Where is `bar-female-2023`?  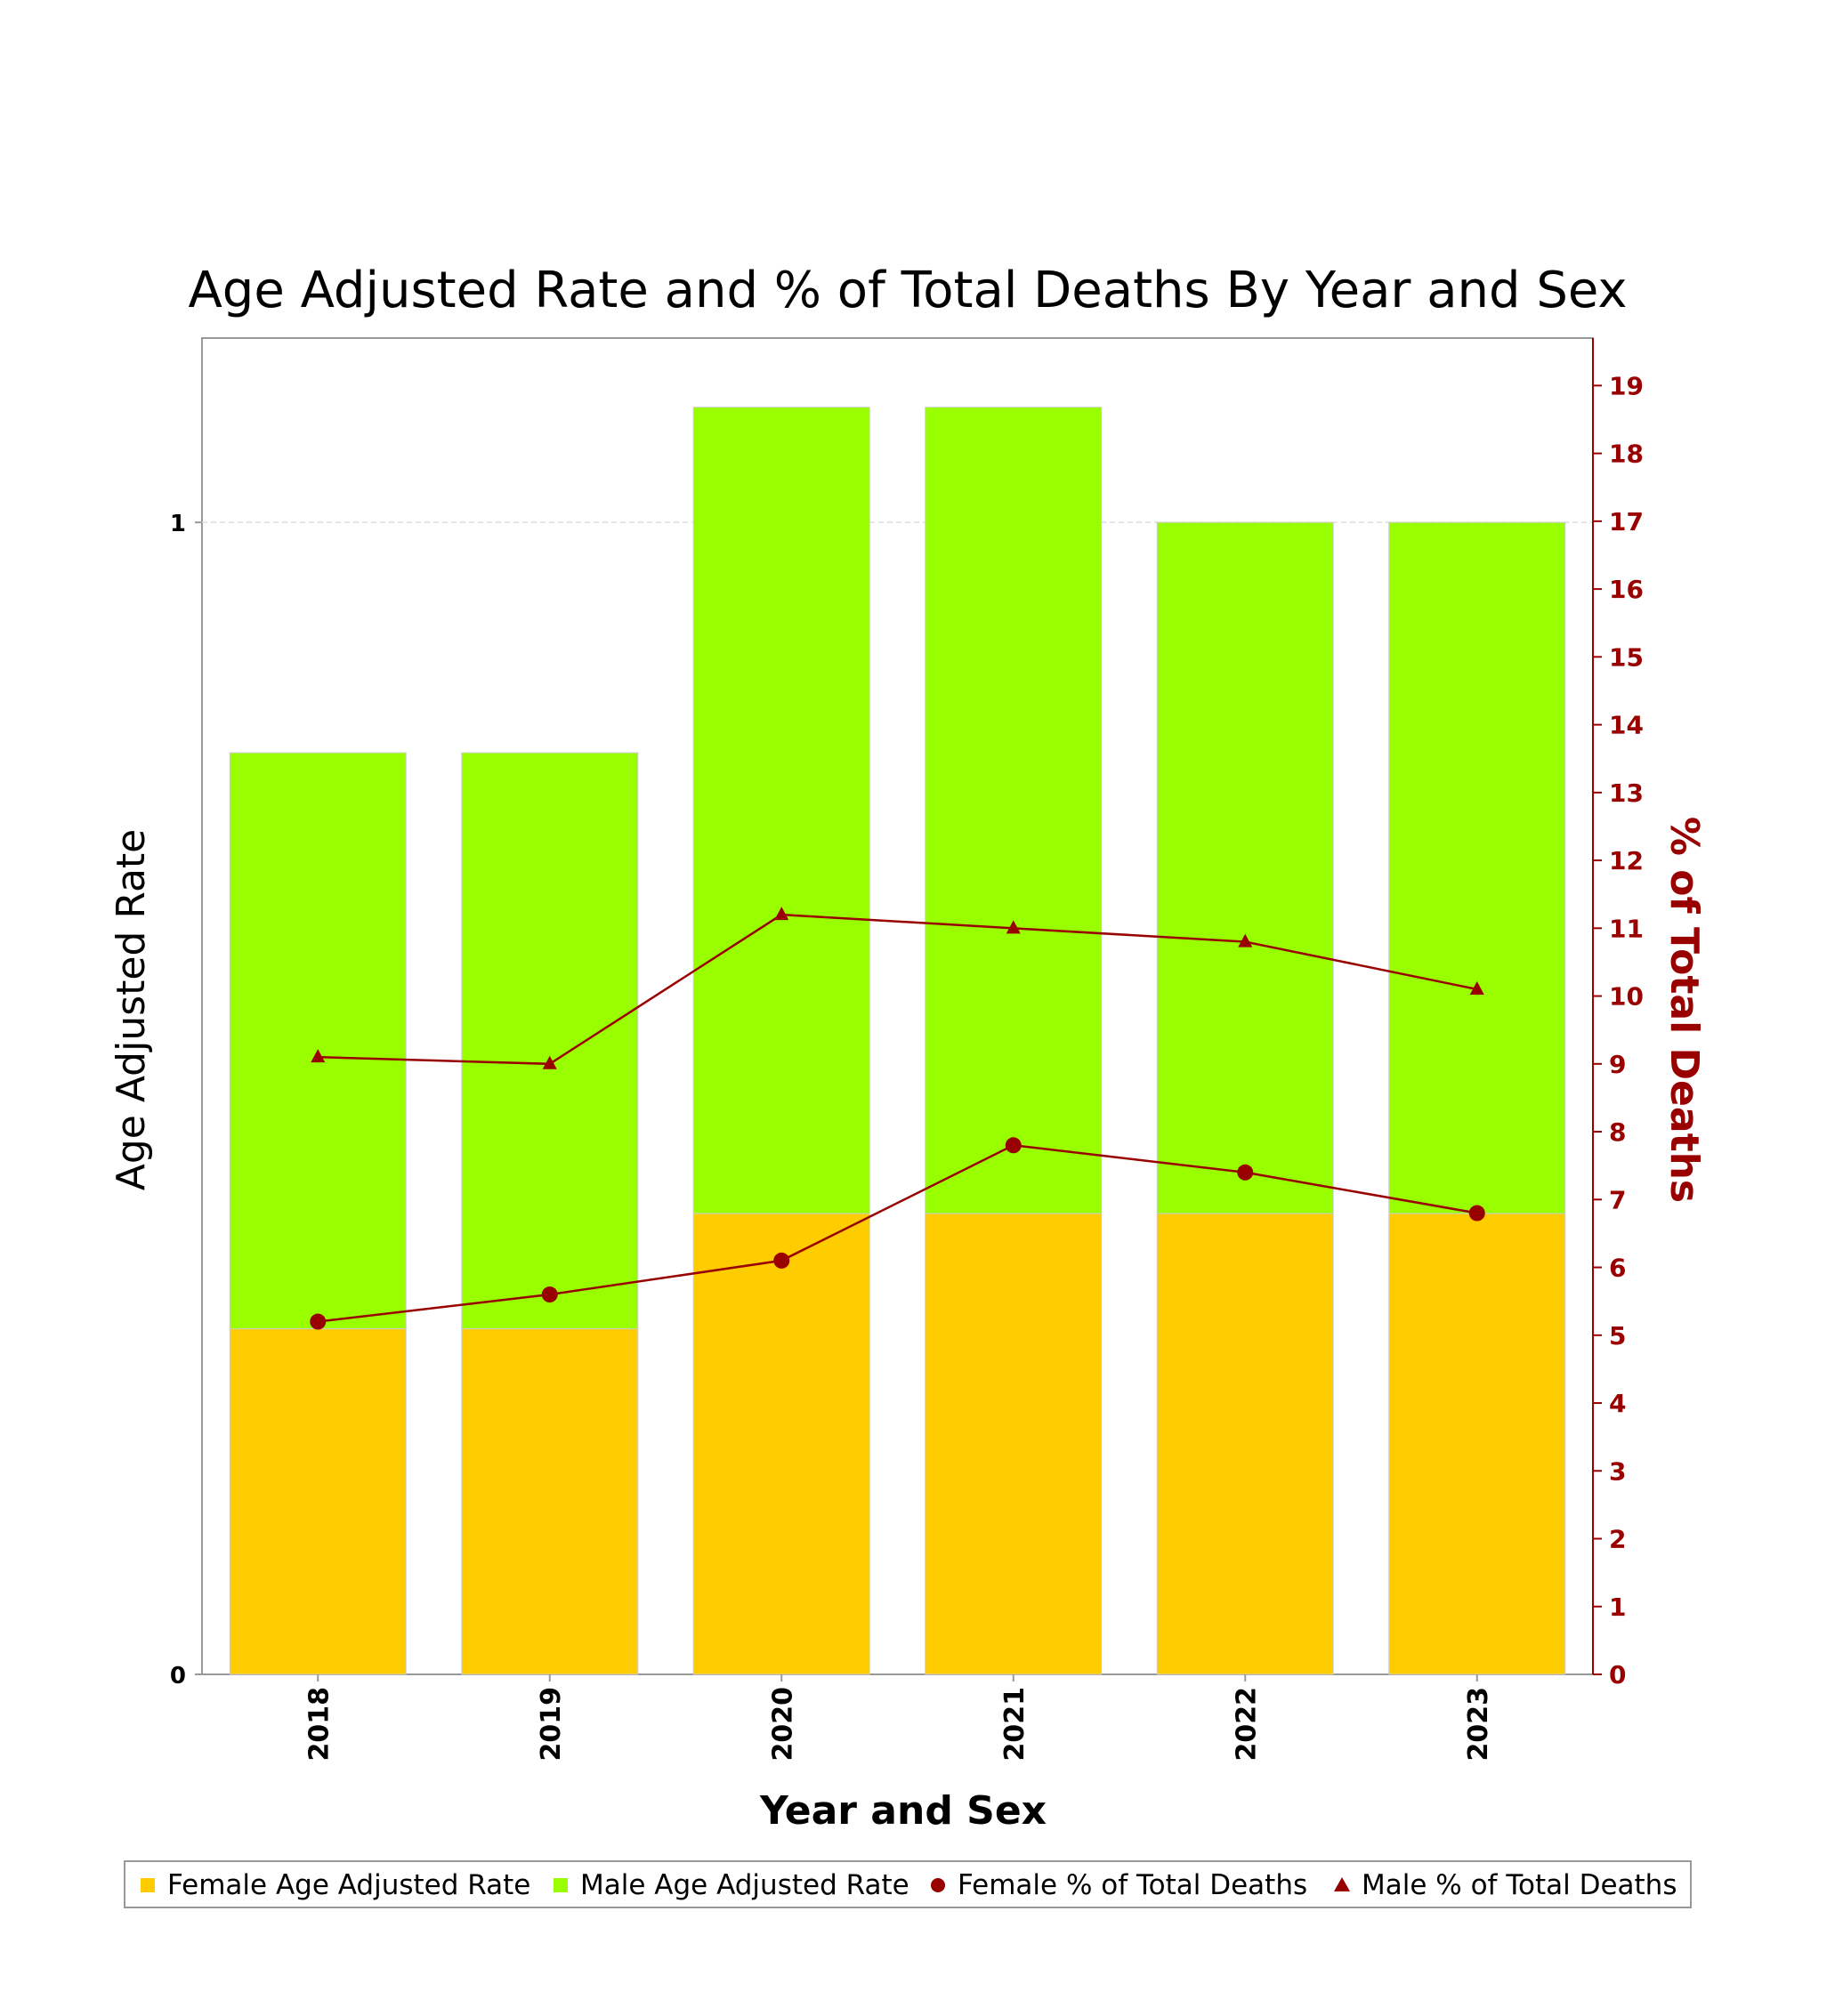 bar-female-2023 is located at coordinates (1477, 1444).